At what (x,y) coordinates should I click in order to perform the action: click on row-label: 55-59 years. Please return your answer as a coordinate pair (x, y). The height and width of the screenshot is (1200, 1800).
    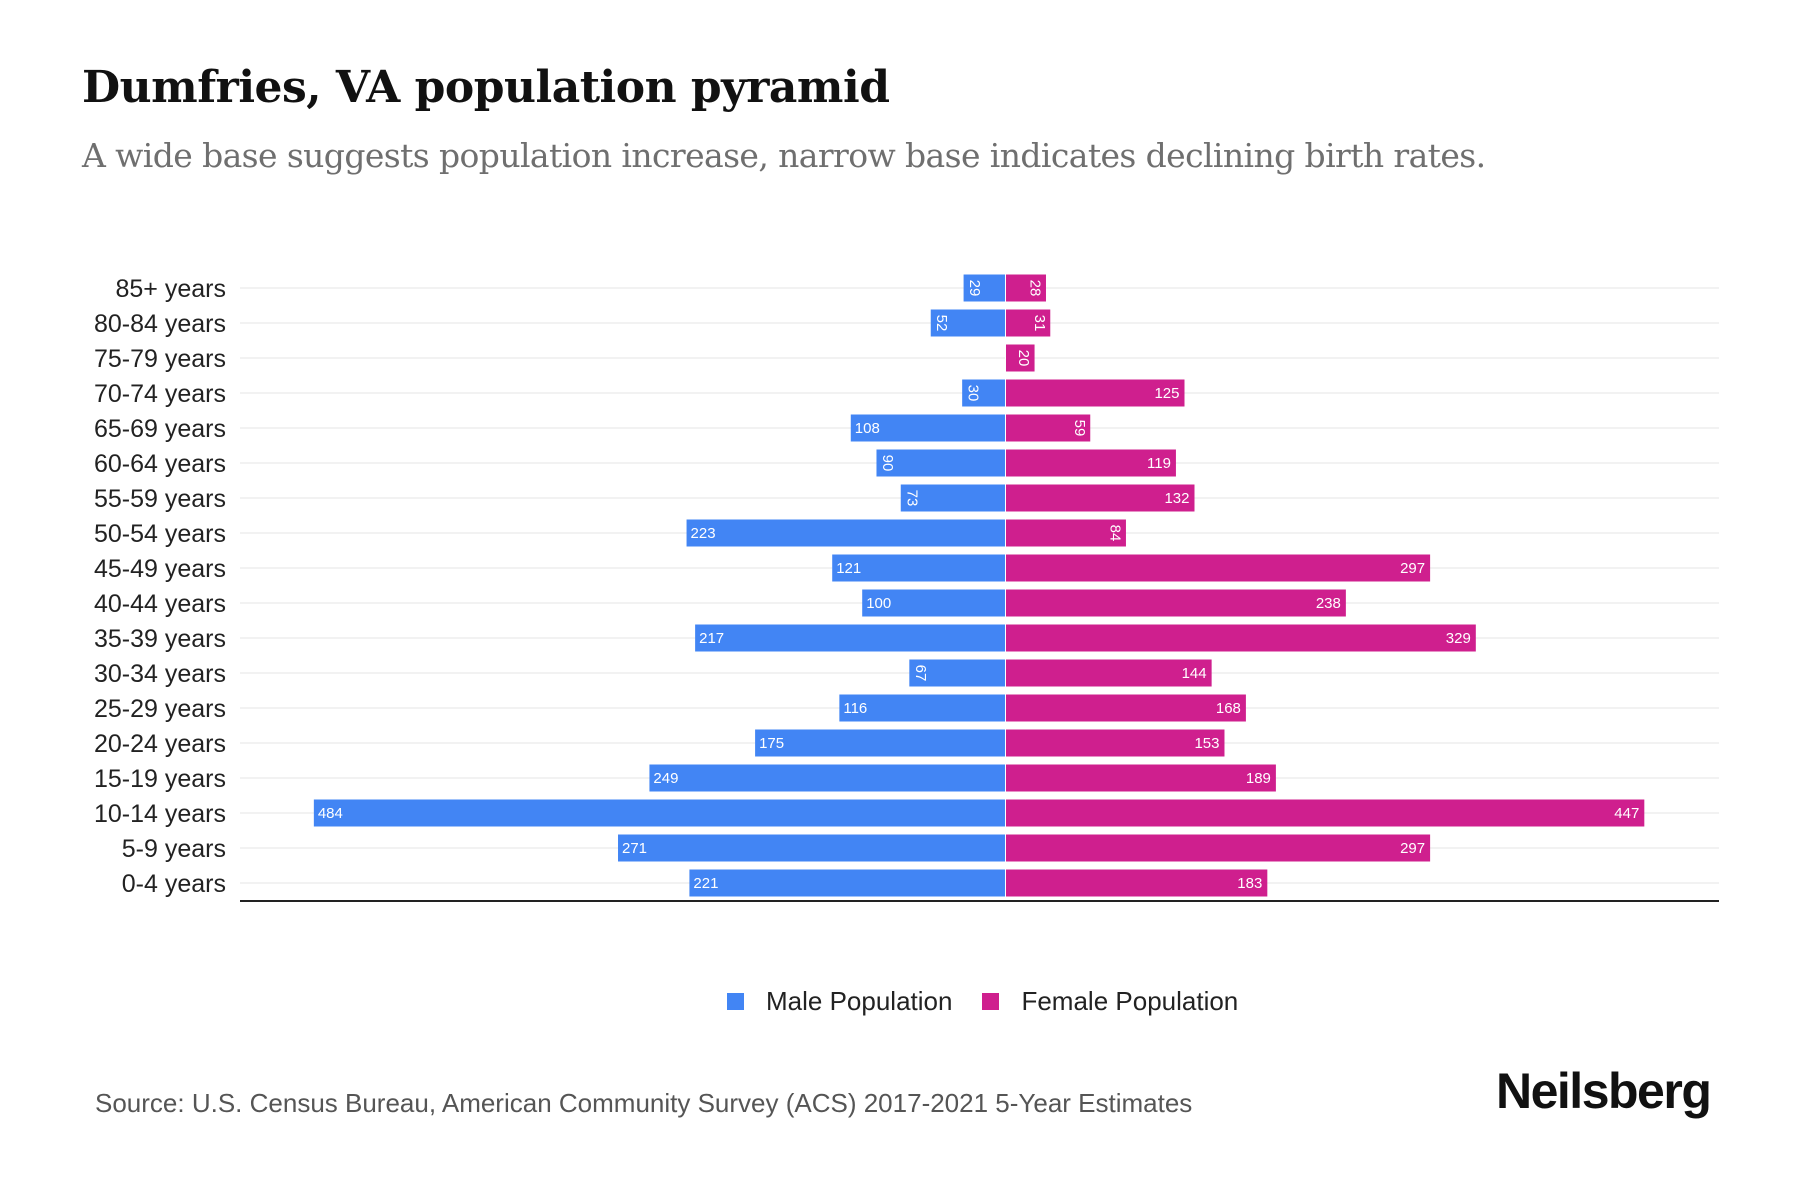
    Looking at the image, I should click on (160, 499).